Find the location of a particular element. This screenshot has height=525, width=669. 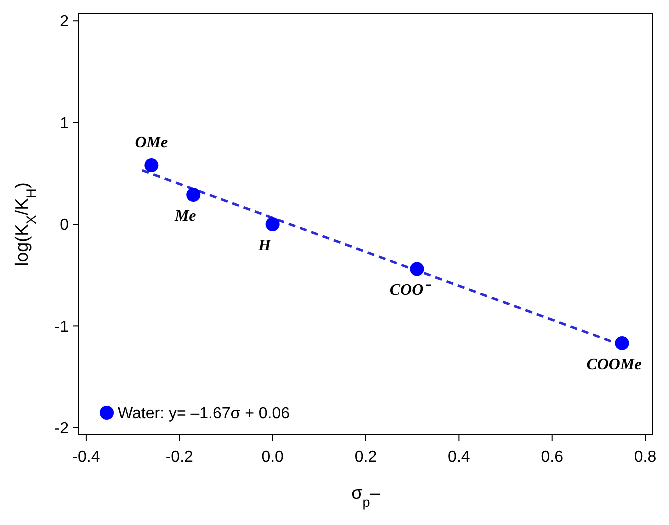

y-tick-label: 2 is located at coordinates (65, 22).